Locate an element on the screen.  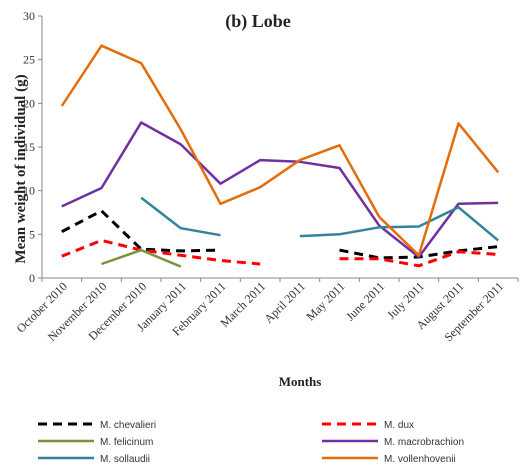
legend-item-m-macrobrachion: M. macrobrachion is located at coordinates (393, 442).